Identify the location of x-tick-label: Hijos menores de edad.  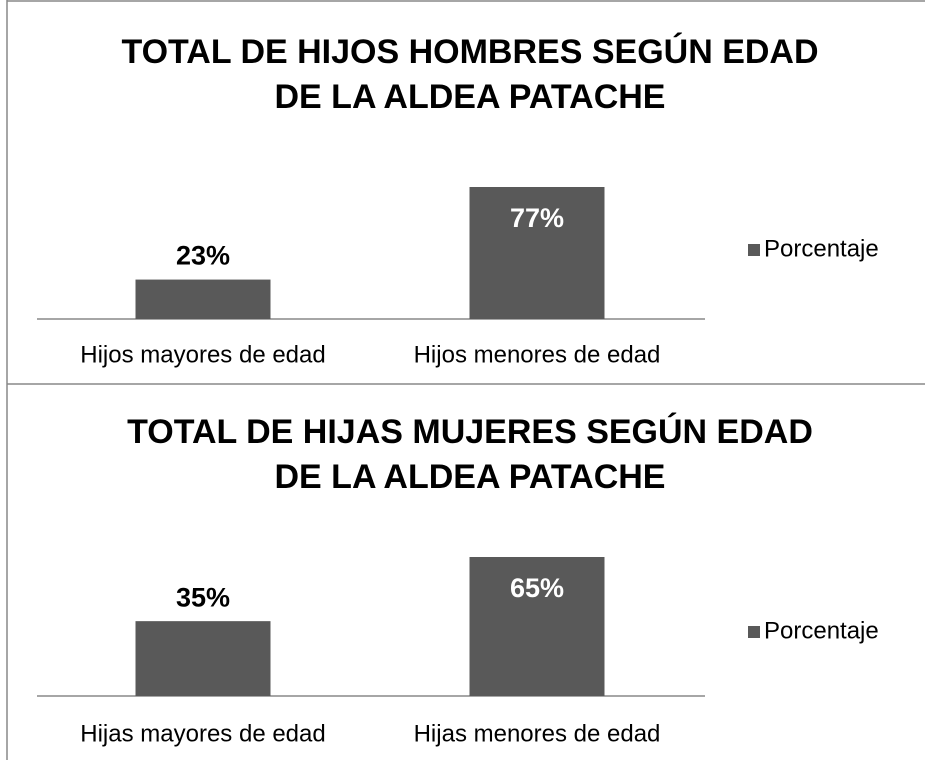
(537, 354).